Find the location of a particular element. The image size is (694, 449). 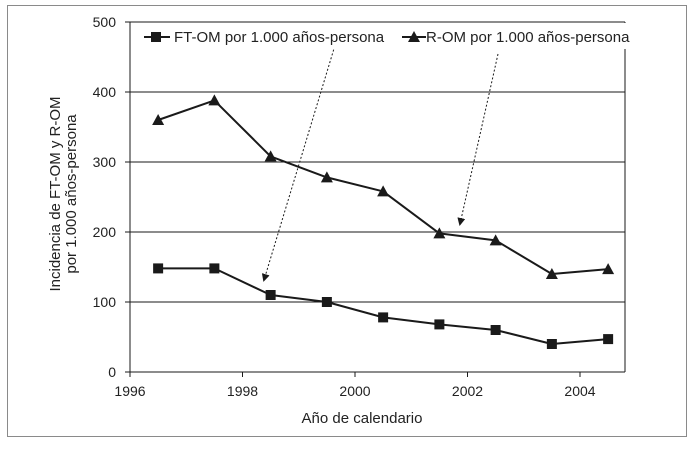

x-tick-label-1996: 1996 is located at coordinates (129, 391).